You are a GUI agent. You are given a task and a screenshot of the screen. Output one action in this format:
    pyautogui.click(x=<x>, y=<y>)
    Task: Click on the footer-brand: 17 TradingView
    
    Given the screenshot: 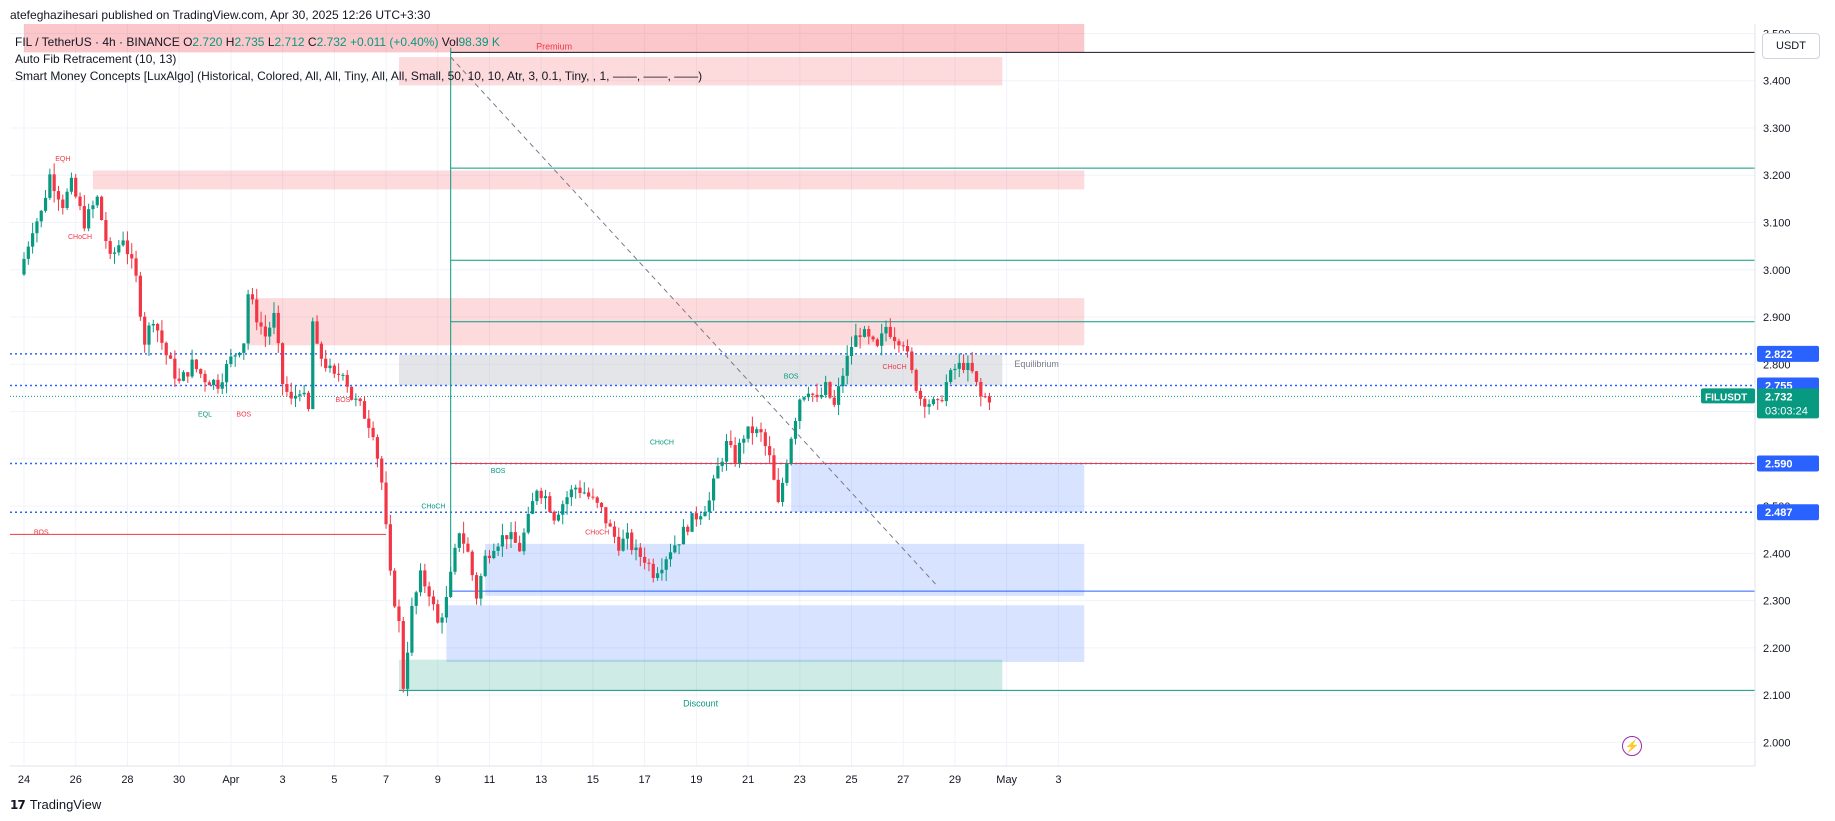 What is the action you would take?
    pyautogui.click(x=55, y=804)
    